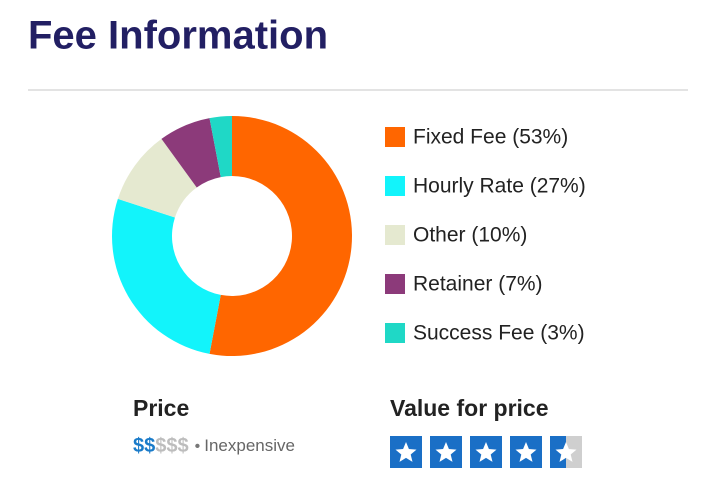 The width and height of the screenshot is (704, 494). Describe the element at coordinates (249, 445) in the screenshot. I see `price-description: Inexpensive` at that location.